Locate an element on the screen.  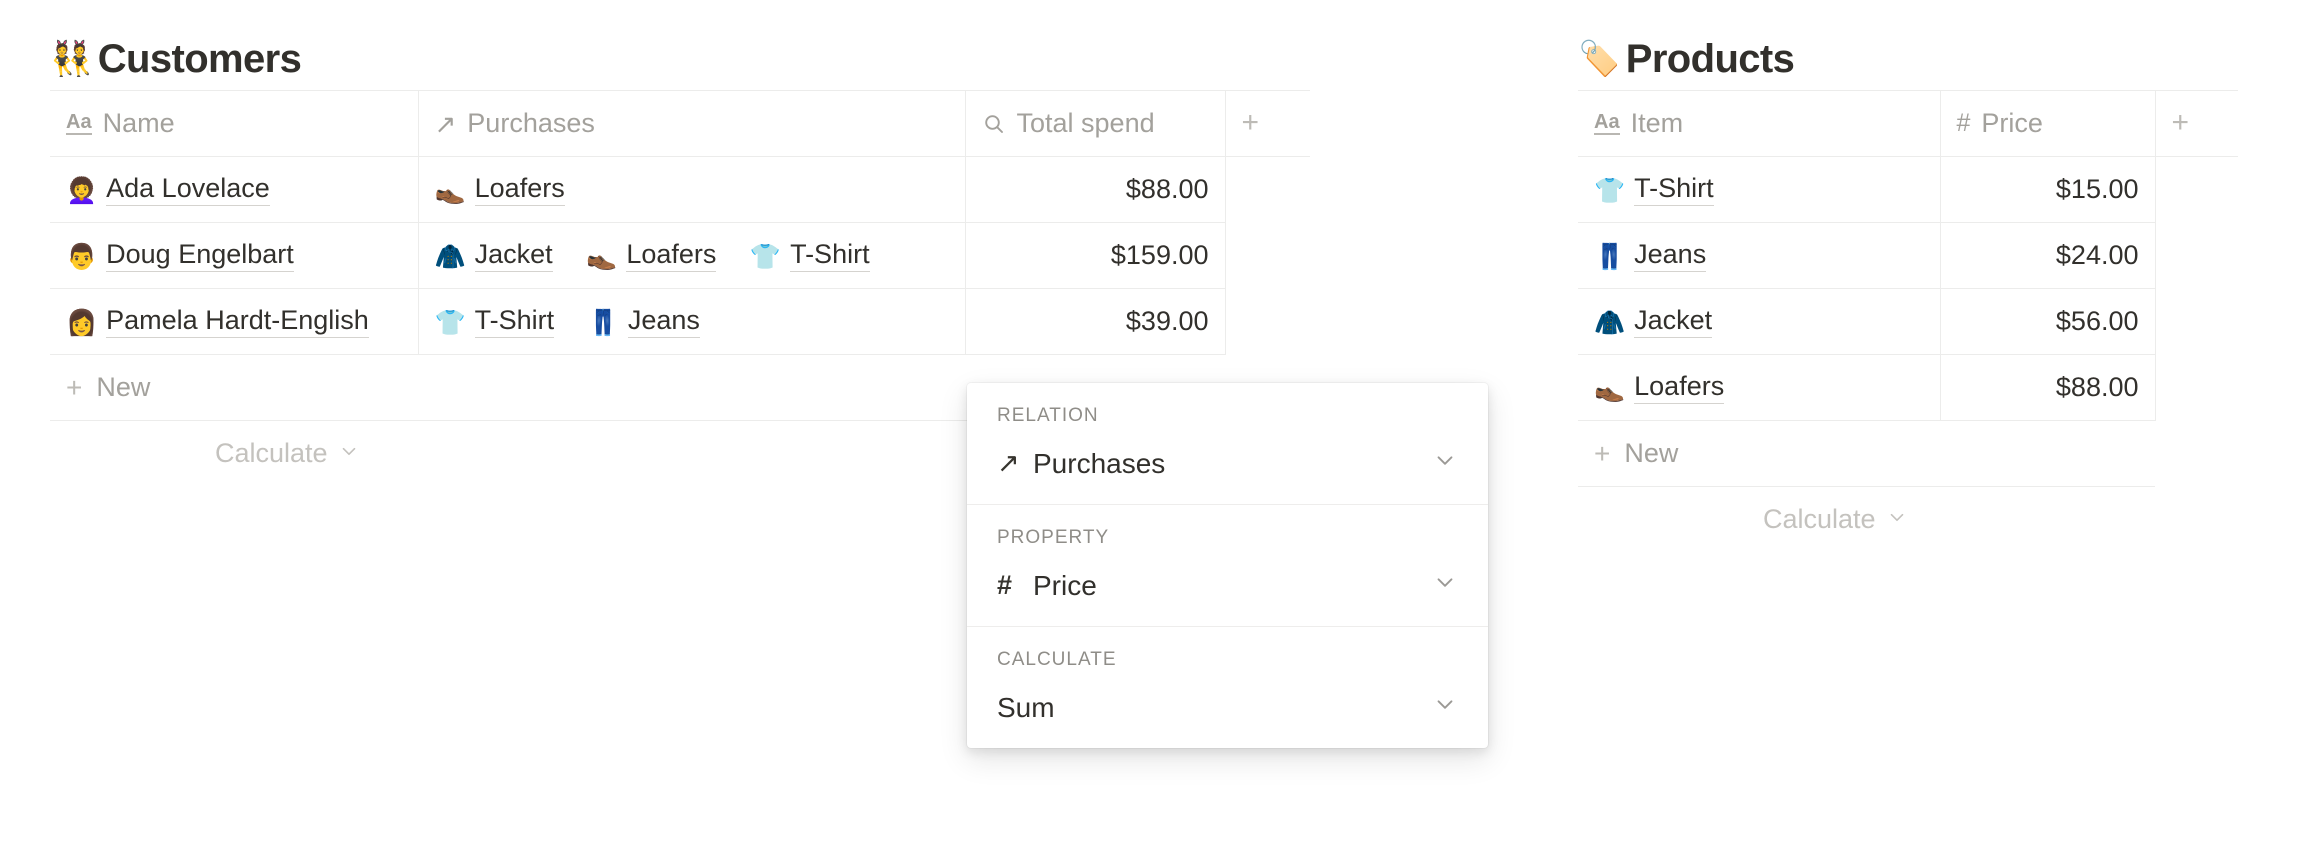
table-row: 👖 Jeans $24.00 is located at coordinates (1908, 255).